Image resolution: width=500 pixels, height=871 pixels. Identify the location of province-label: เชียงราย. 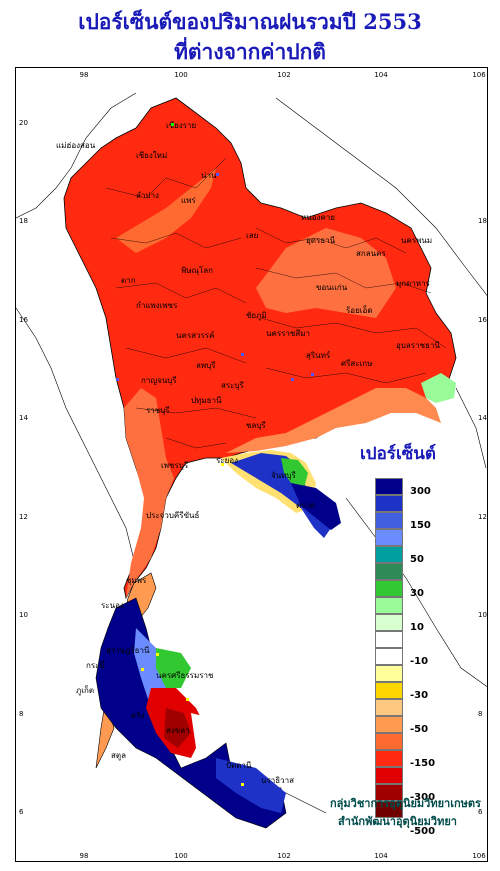
(181, 125).